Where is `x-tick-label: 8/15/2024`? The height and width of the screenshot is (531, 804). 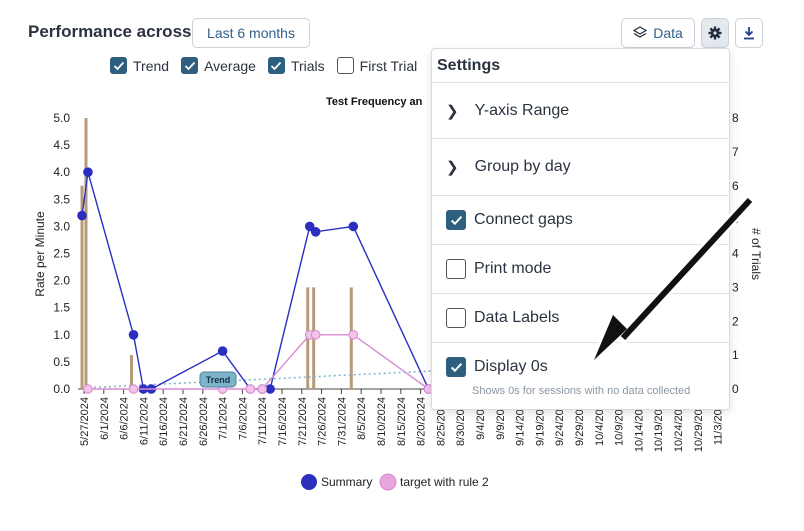 x-tick-label: 8/15/2024 is located at coordinates (402, 421).